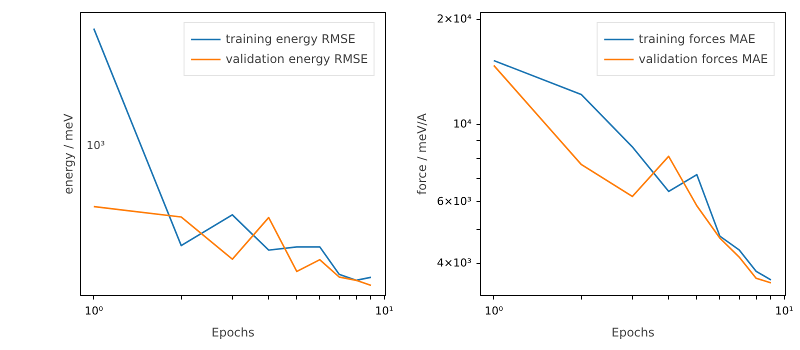 The width and height of the screenshot is (800, 350). I want to click on y-axis-title: force / meV/A, so click(421, 153).